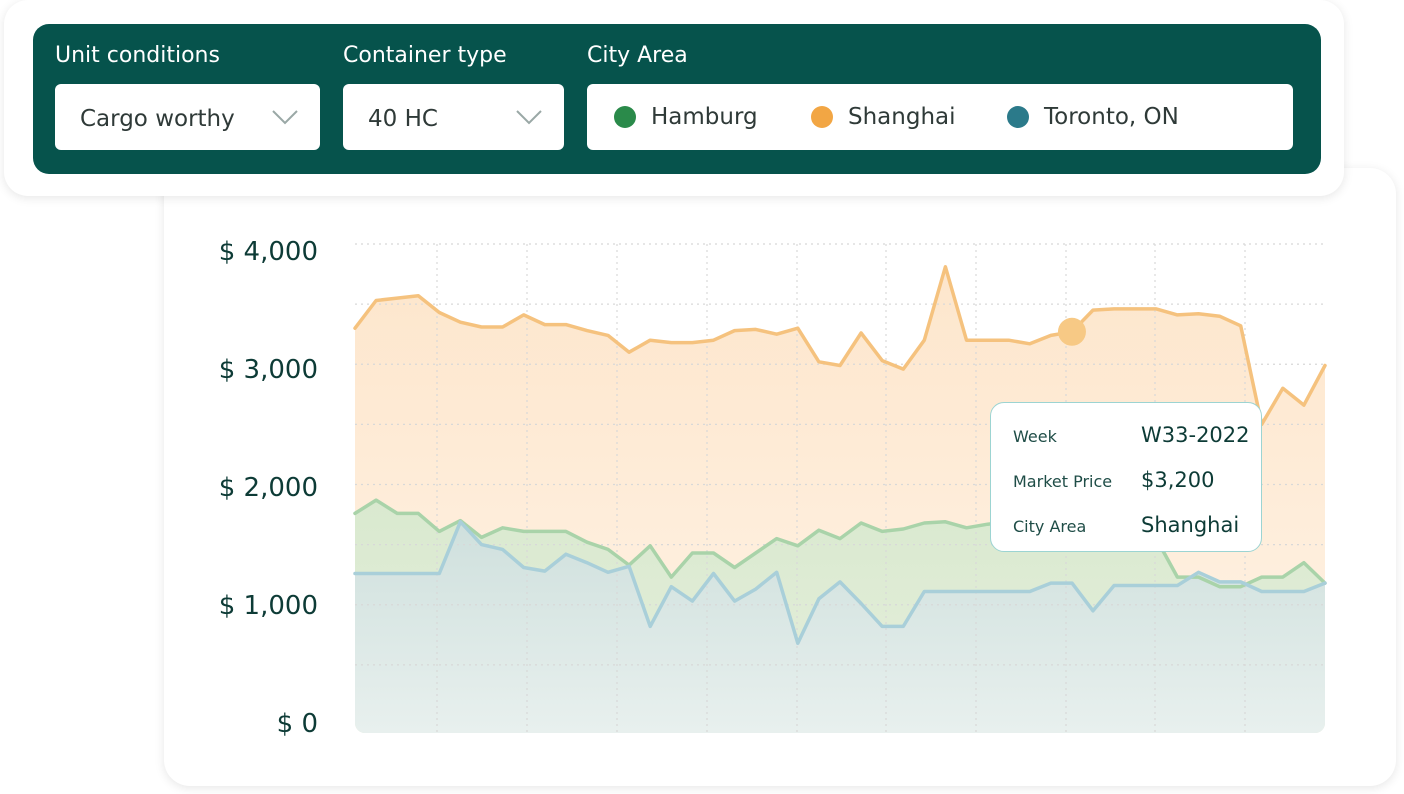 This screenshot has width=1404, height=794. What do you see at coordinates (1195, 435) in the screenshot?
I see `tooltip-week-value: W33-2022` at bounding box center [1195, 435].